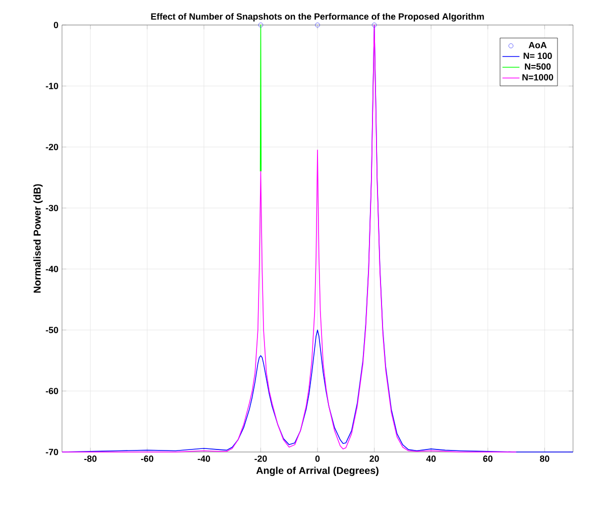  I want to click on x-tick-label: -60, so click(147, 459).